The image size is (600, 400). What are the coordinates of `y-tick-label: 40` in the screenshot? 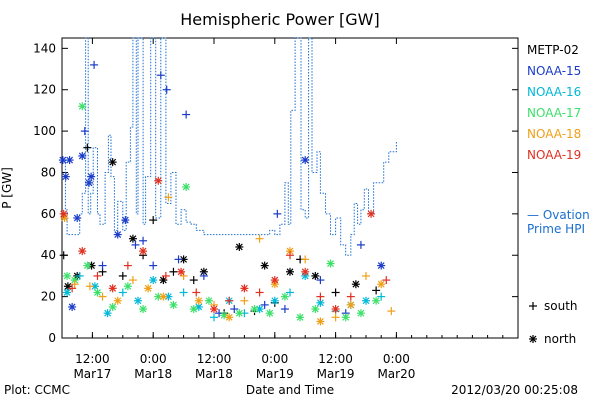 It's located at (48, 255).